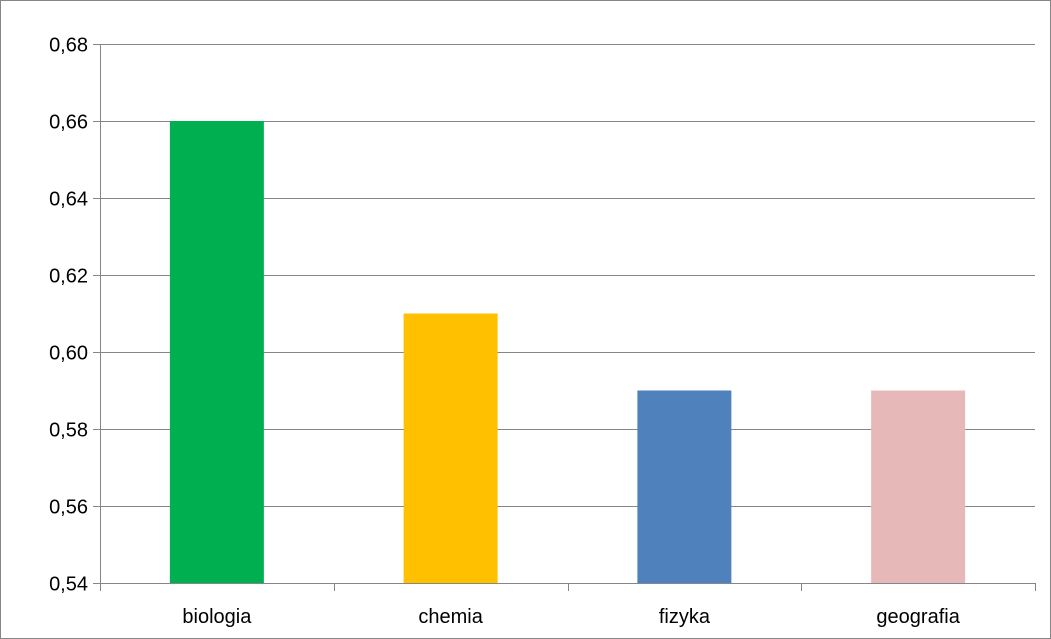 The width and height of the screenshot is (1051, 639). I want to click on y-tick-label: 0,54, so click(68, 585).